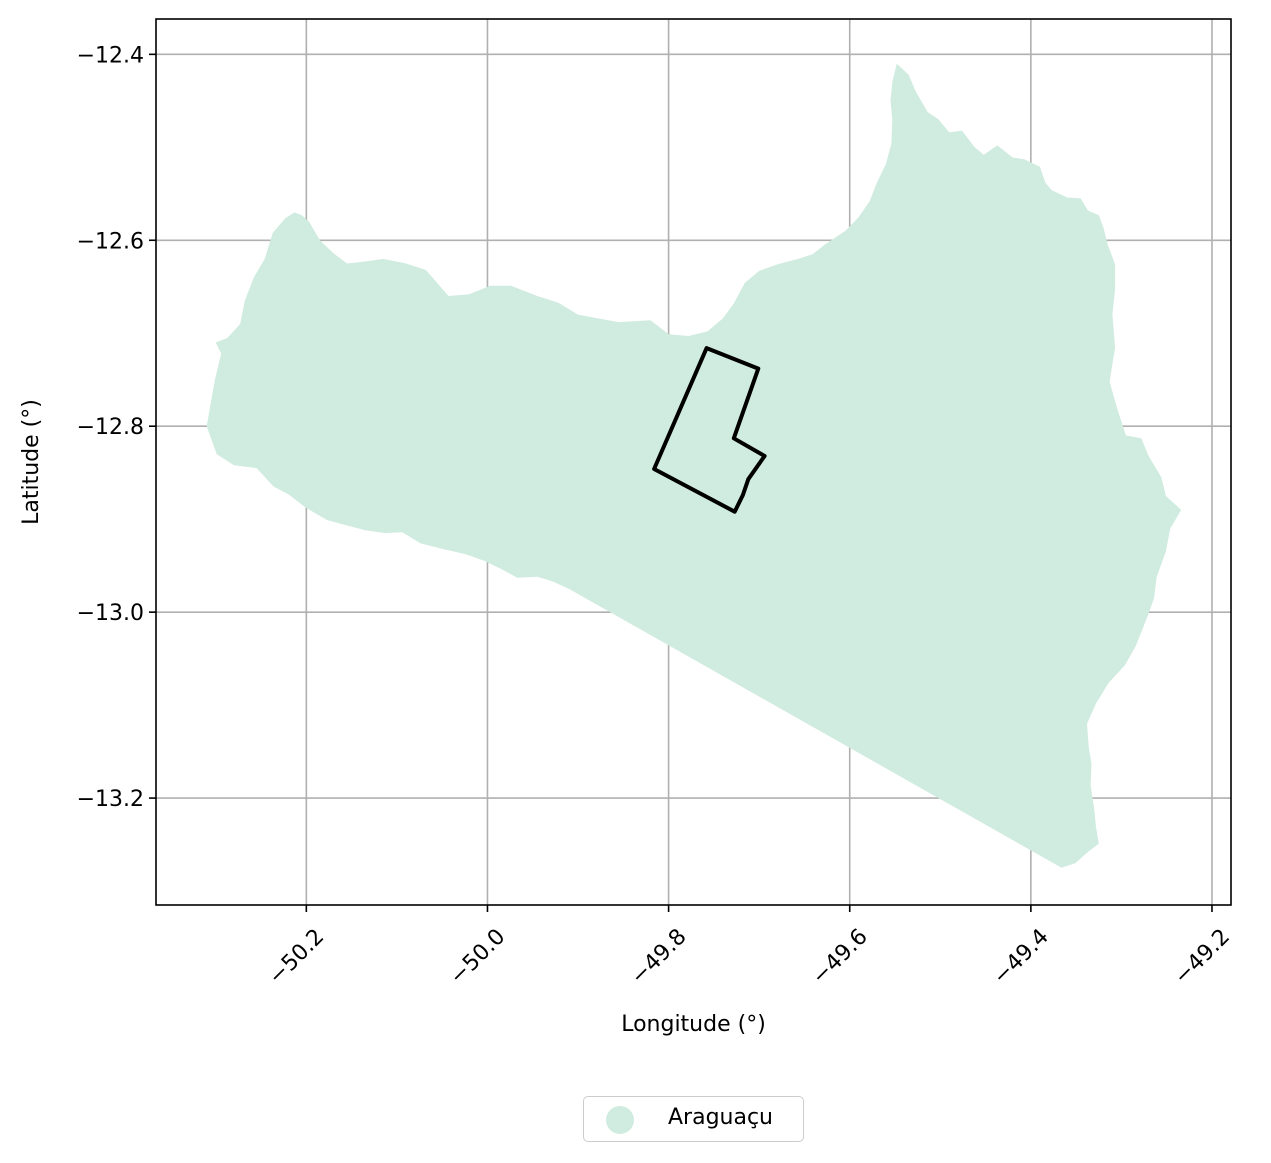  What do you see at coordinates (31, 462) in the screenshot?
I see `y-axis-title: Latitude (°)` at bounding box center [31, 462].